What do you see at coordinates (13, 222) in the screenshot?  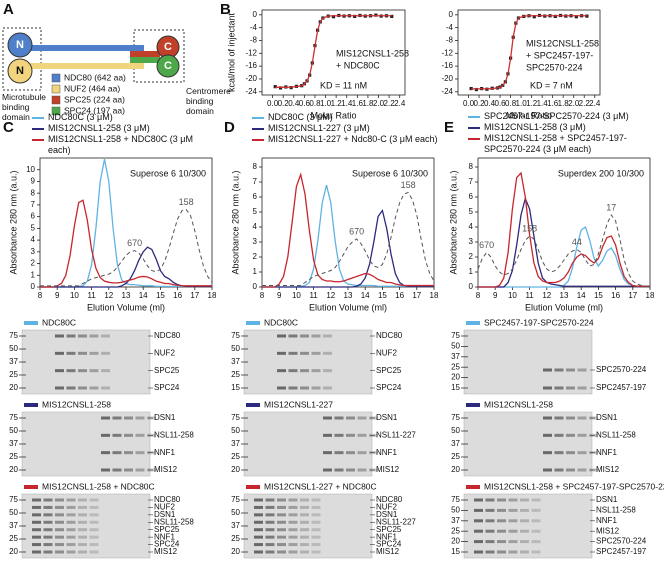 I see `y-axis-label: Absorbance 280 nm (a.u.)` at bounding box center [13, 222].